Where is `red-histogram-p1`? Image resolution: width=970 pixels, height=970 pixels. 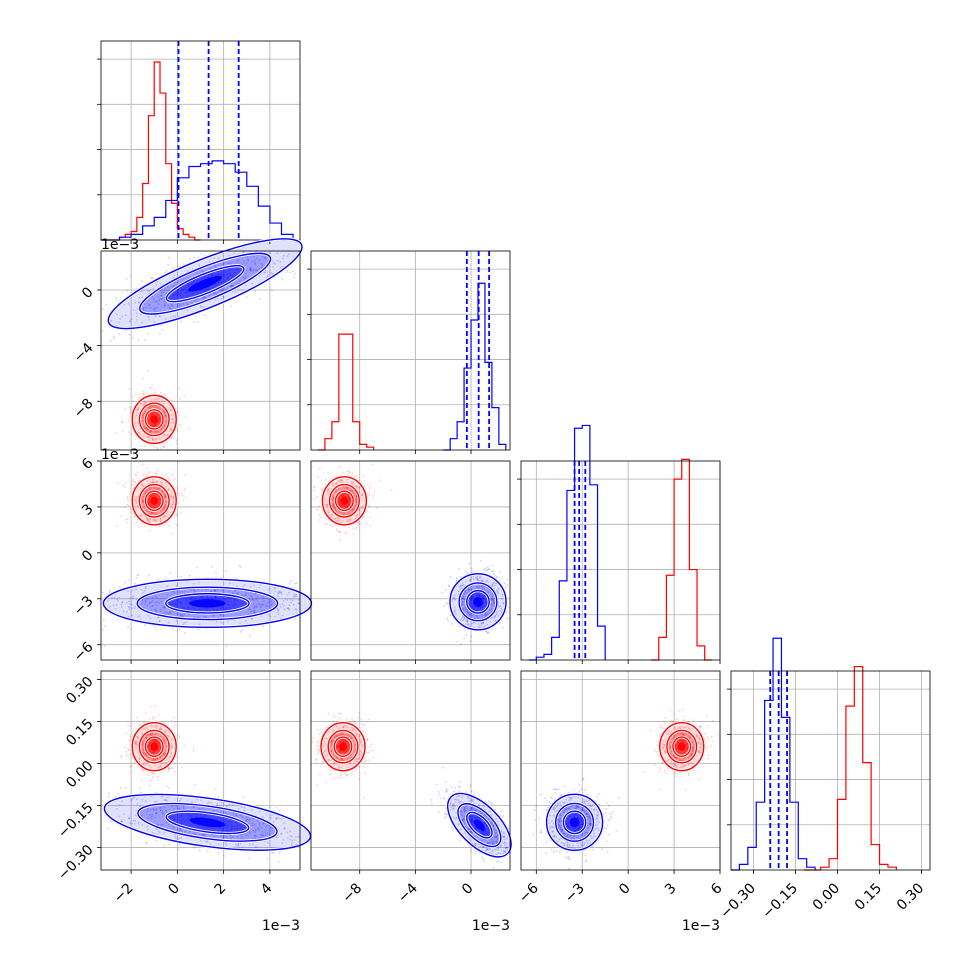
red-histogram-p1 is located at coordinates (346, 392).